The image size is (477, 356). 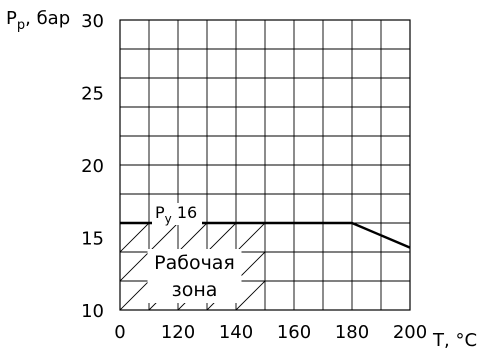 What do you see at coordinates (11, 18) in the screenshot?
I see `y-axis-label-main: P` at bounding box center [11, 18].